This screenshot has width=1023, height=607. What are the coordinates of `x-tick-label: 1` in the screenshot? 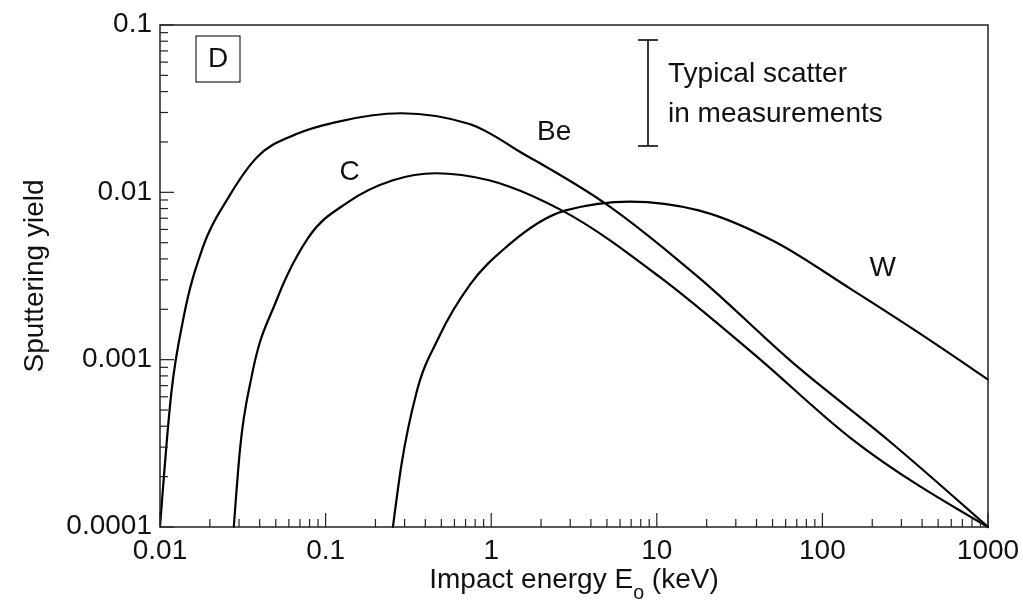 It's located at (491, 549).